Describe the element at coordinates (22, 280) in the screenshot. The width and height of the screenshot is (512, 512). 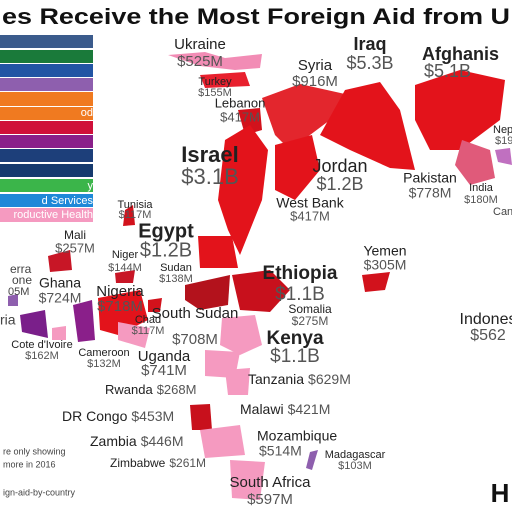
I see `fragment-label: one` at that location.